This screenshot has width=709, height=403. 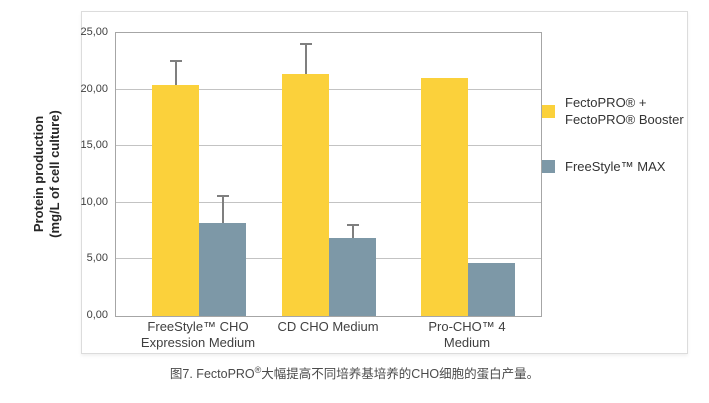 What do you see at coordinates (94, 89) in the screenshot?
I see `y-tick-label-20: 20,00` at bounding box center [94, 89].